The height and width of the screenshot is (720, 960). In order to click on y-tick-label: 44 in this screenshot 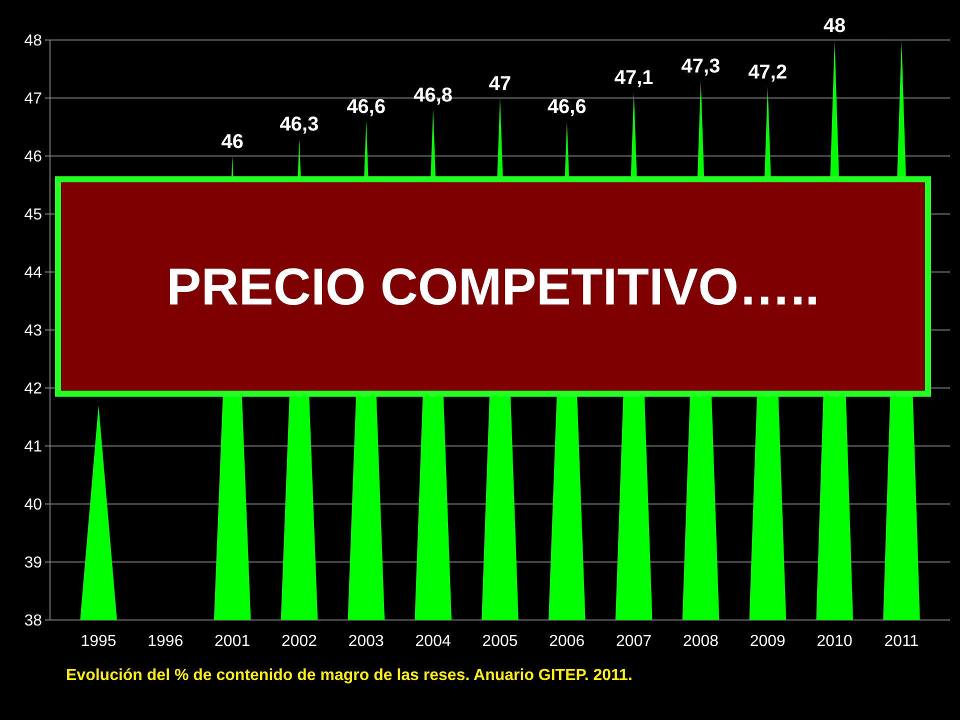, I will do `click(33, 273)`.